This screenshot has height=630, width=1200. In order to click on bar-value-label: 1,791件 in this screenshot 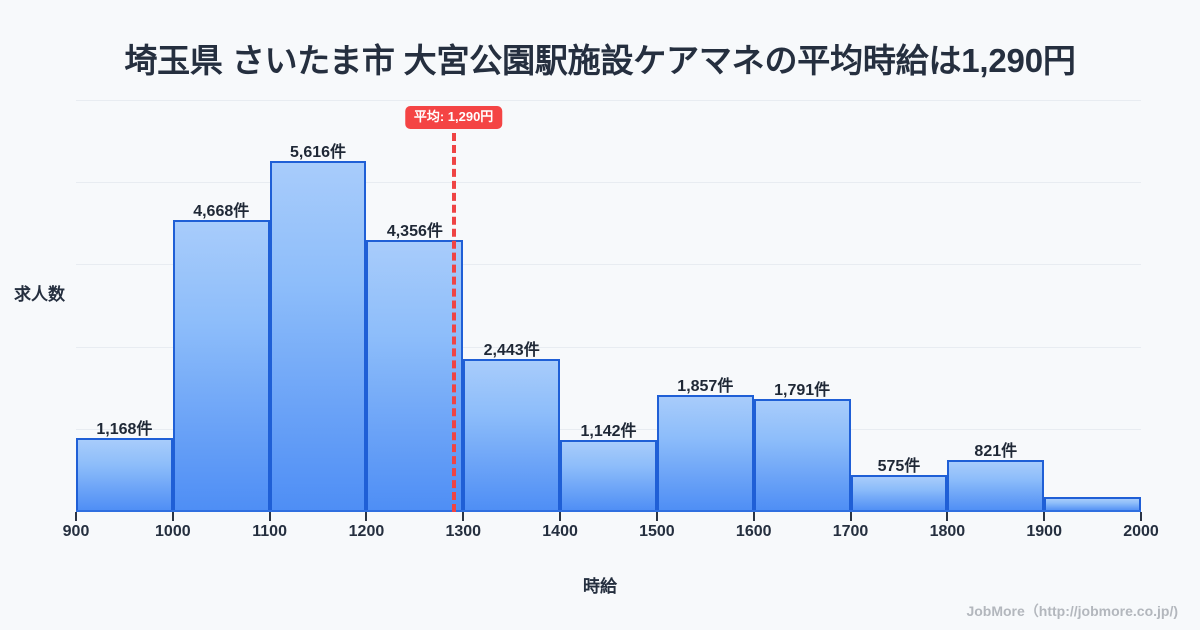, I will do `click(802, 391)`.